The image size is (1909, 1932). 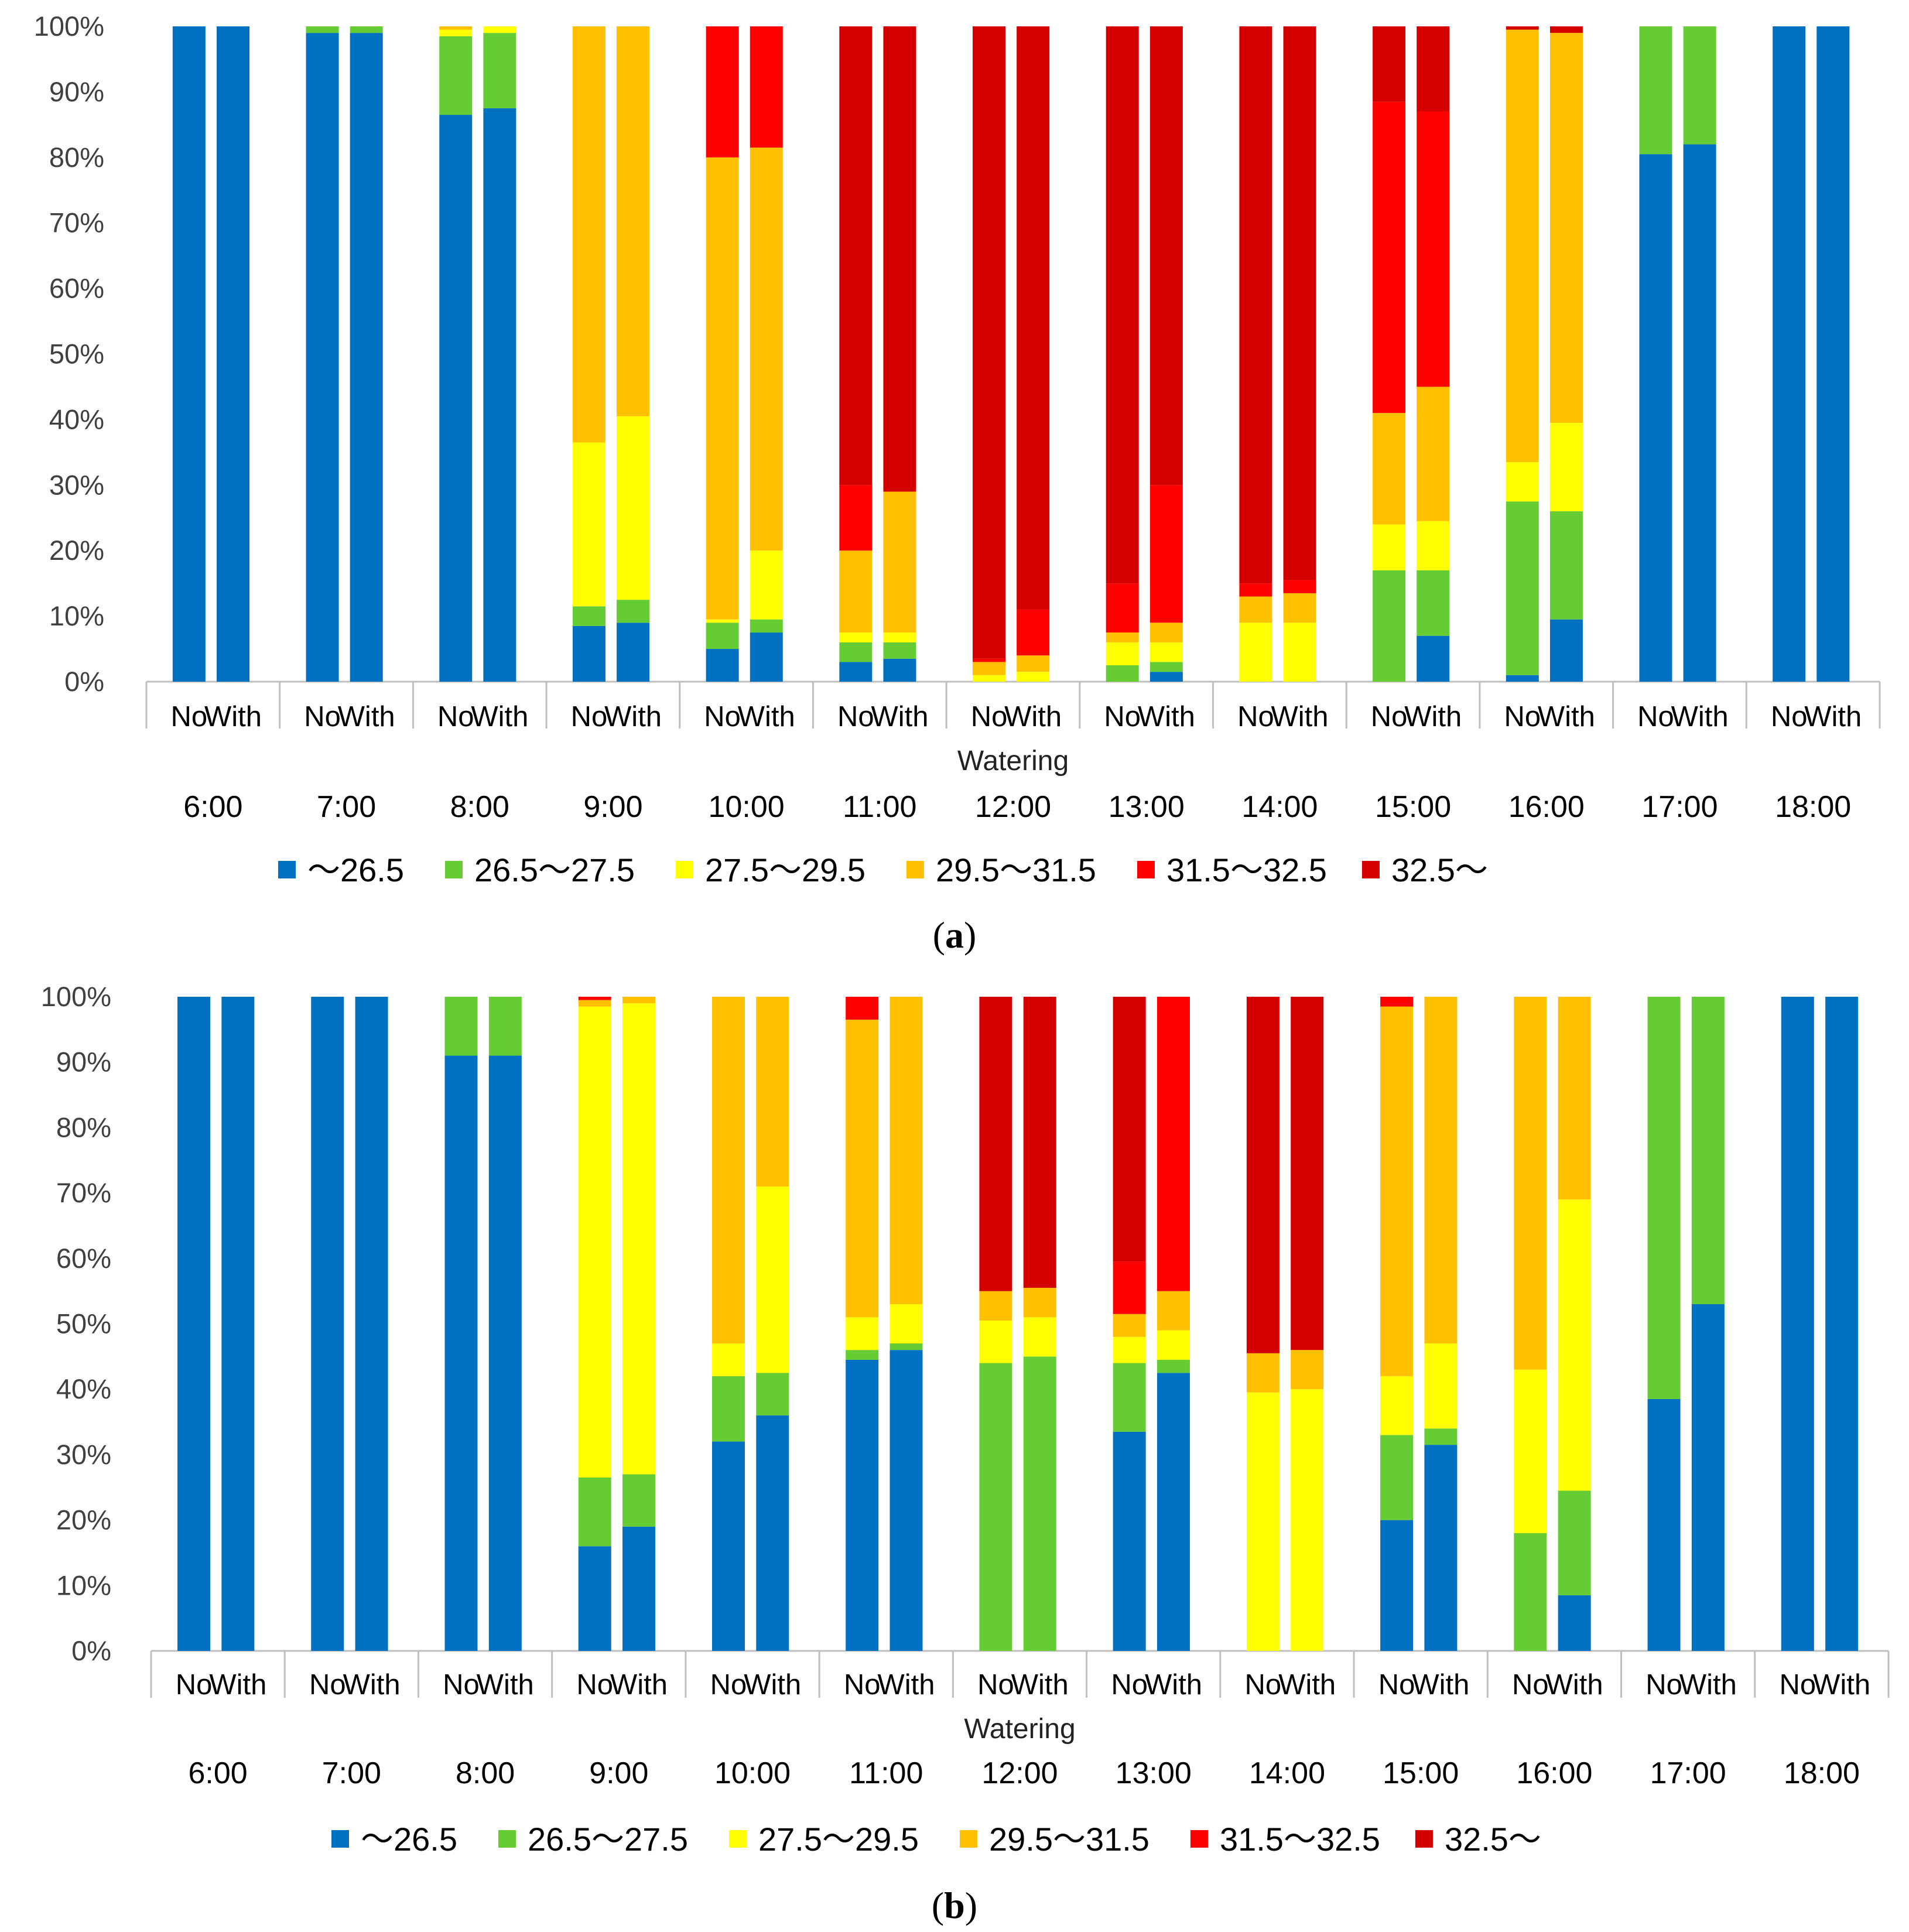 What do you see at coordinates (1389, 257) in the screenshot?
I see `bar-segment-15:00-No-s4` at bounding box center [1389, 257].